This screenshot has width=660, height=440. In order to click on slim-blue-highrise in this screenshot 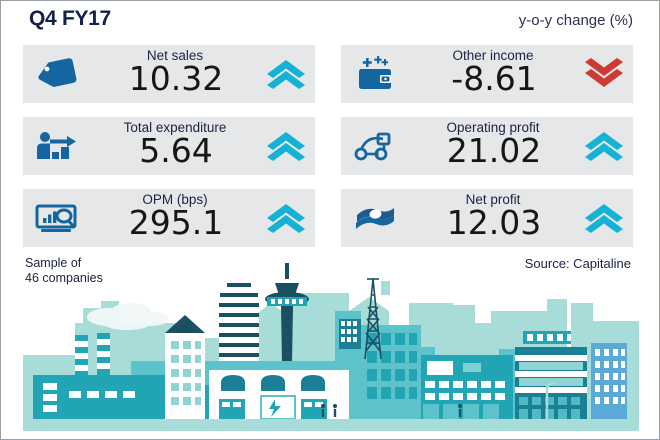, I will do `click(608, 370)`.